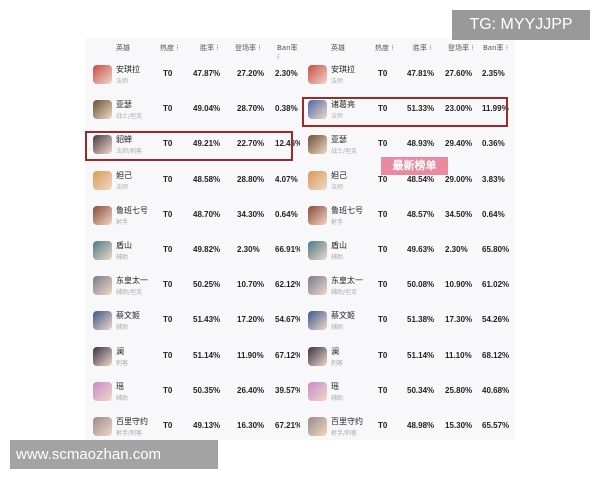 The height and width of the screenshot is (480, 600). What do you see at coordinates (421, 214) in the screenshot?
I see `win-rate: 48.57%` at bounding box center [421, 214].